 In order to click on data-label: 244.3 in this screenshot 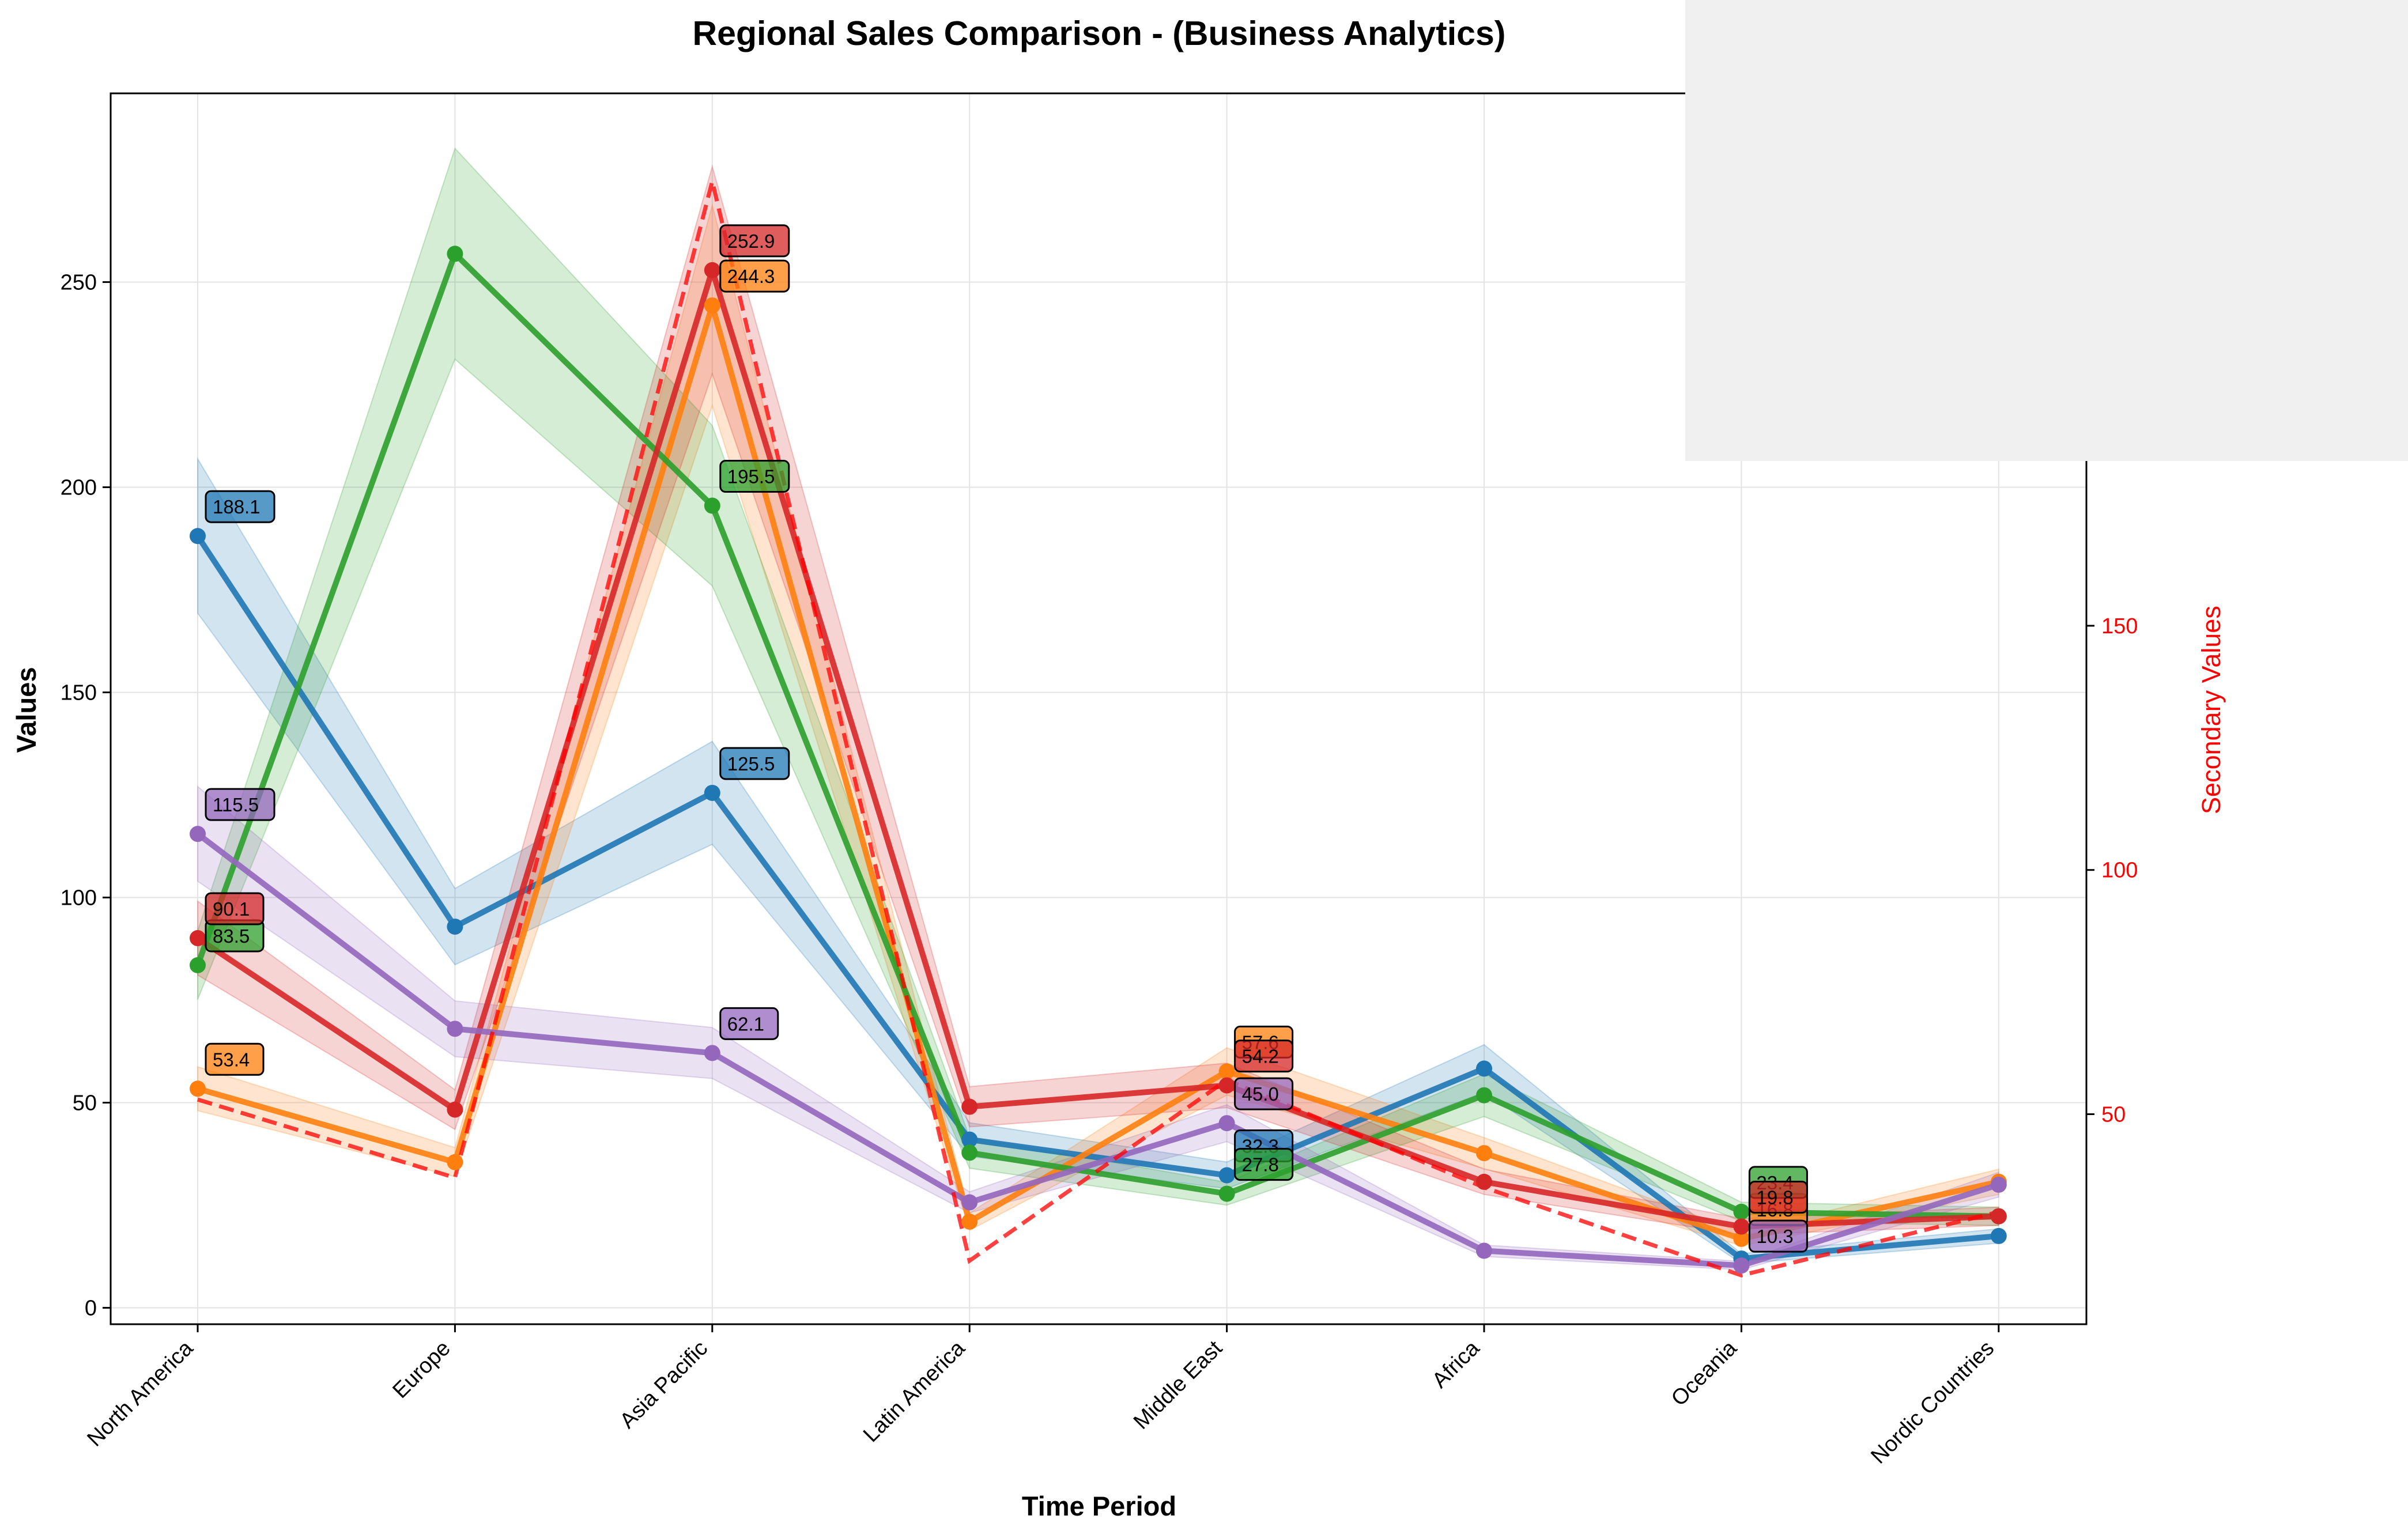, I will do `click(751, 276)`.